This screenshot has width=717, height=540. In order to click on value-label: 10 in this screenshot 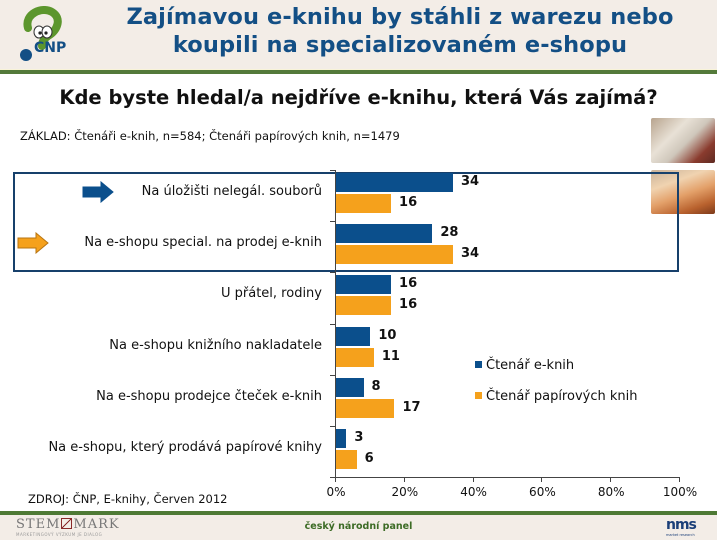, I will do `click(387, 335)`.